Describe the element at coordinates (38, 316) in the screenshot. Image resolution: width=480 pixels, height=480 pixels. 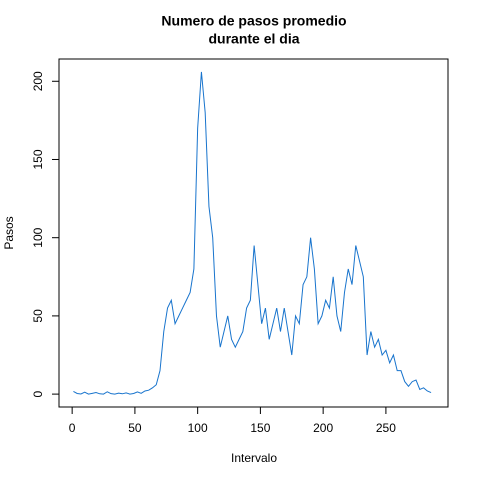
I see `y-tick-label: 50` at that location.